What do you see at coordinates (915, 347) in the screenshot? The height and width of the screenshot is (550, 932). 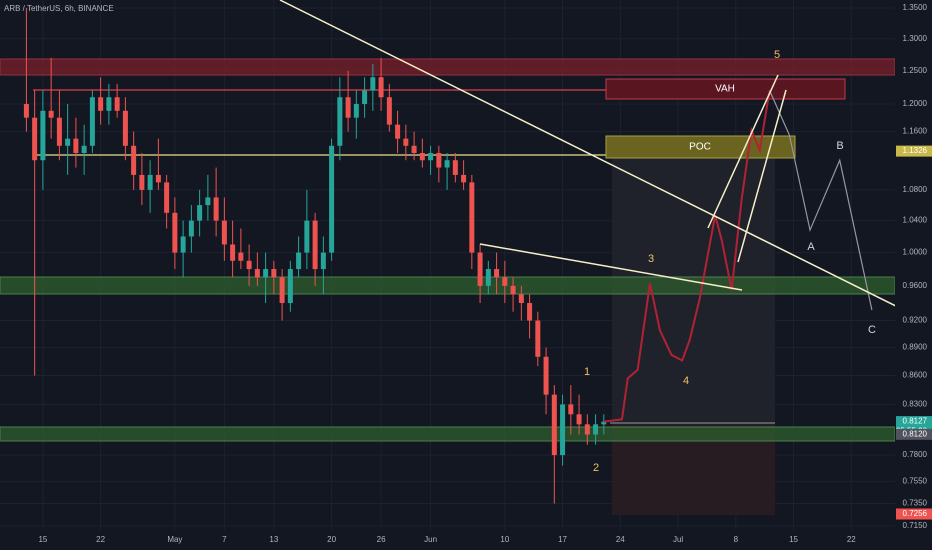 I see `y-tick-label: 0.8900` at bounding box center [915, 347].